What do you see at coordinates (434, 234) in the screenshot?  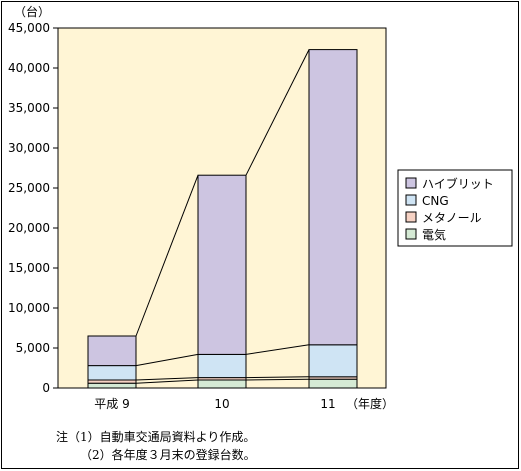 I see `legend-label: 電気` at bounding box center [434, 234].